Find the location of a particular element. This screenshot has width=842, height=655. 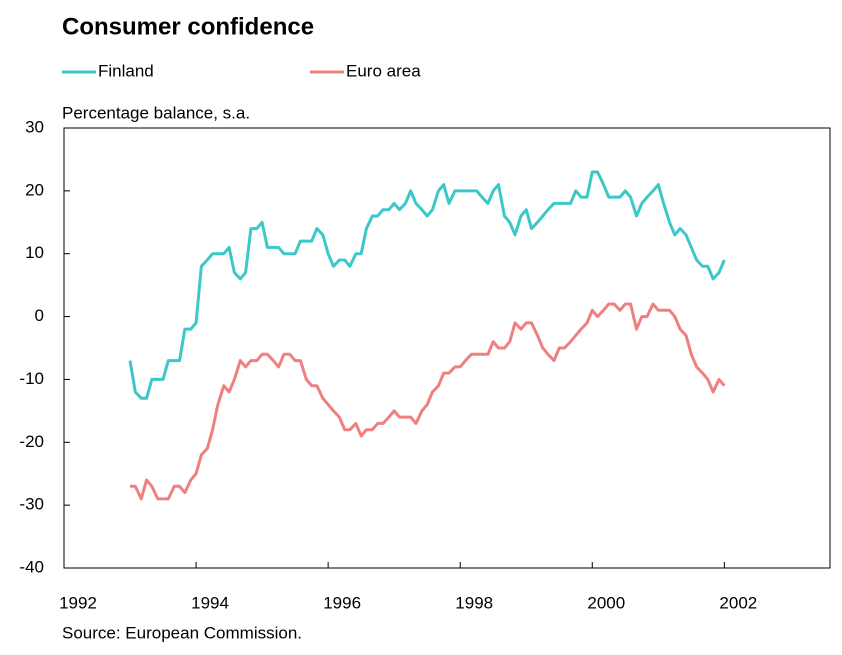

y-tick-label: 0 is located at coordinates (39, 315).